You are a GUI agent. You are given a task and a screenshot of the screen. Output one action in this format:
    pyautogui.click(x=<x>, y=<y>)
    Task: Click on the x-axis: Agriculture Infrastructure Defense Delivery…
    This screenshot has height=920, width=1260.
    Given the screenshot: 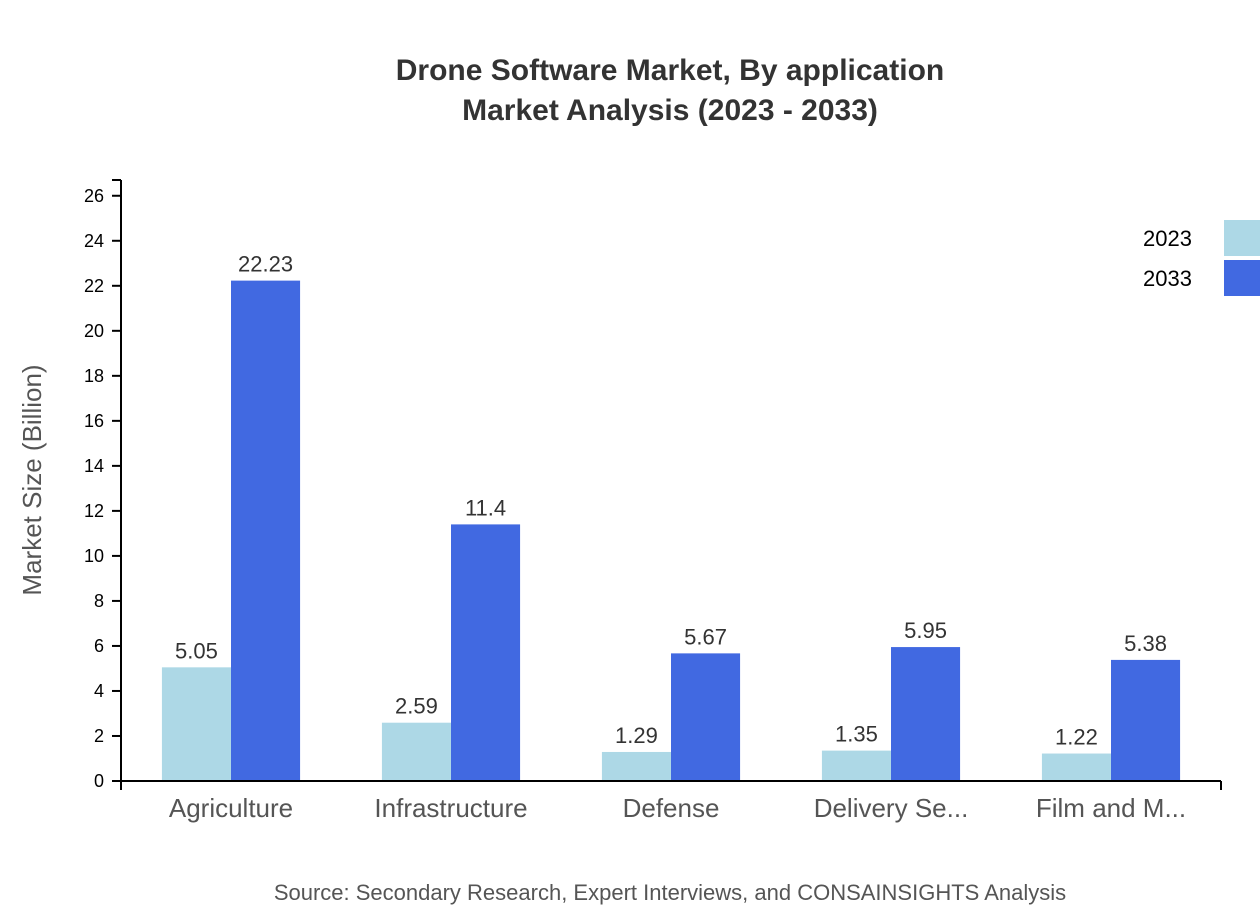 What is the action you would take?
    pyautogui.click(x=671, y=801)
    